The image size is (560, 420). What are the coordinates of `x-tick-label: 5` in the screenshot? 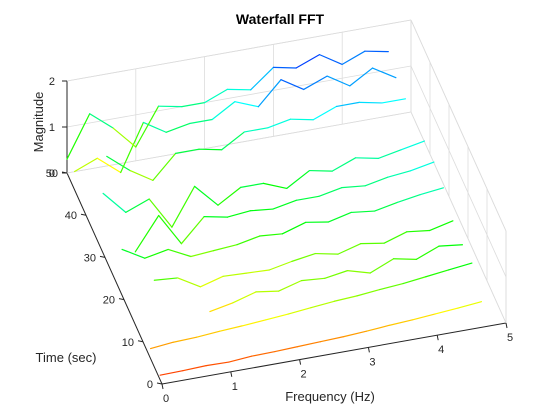 It's located at (510, 338).